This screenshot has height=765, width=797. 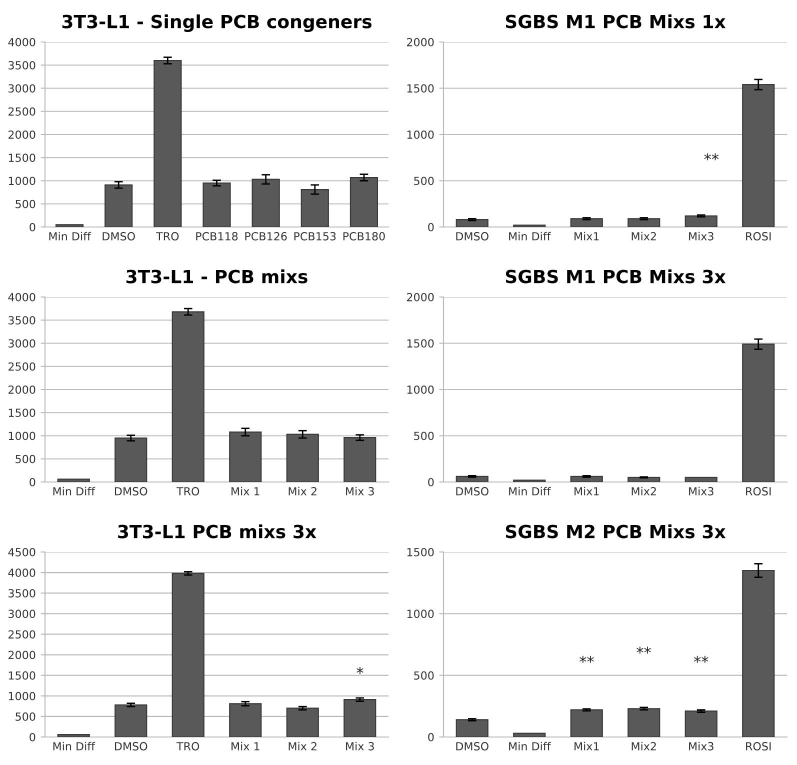 What do you see at coordinates (616, 21) in the screenshot?
I see `chart-title: SGBS M1 PCB Mixs 1x` at bounding box center [616, 21].